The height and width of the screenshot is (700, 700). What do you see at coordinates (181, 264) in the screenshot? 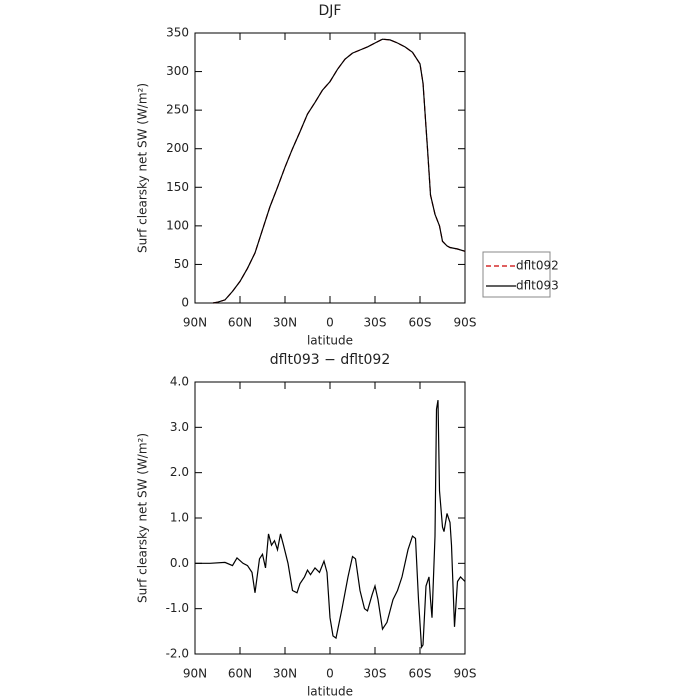
I see `y-tick-label: 50` at bounding box center [181, 264].